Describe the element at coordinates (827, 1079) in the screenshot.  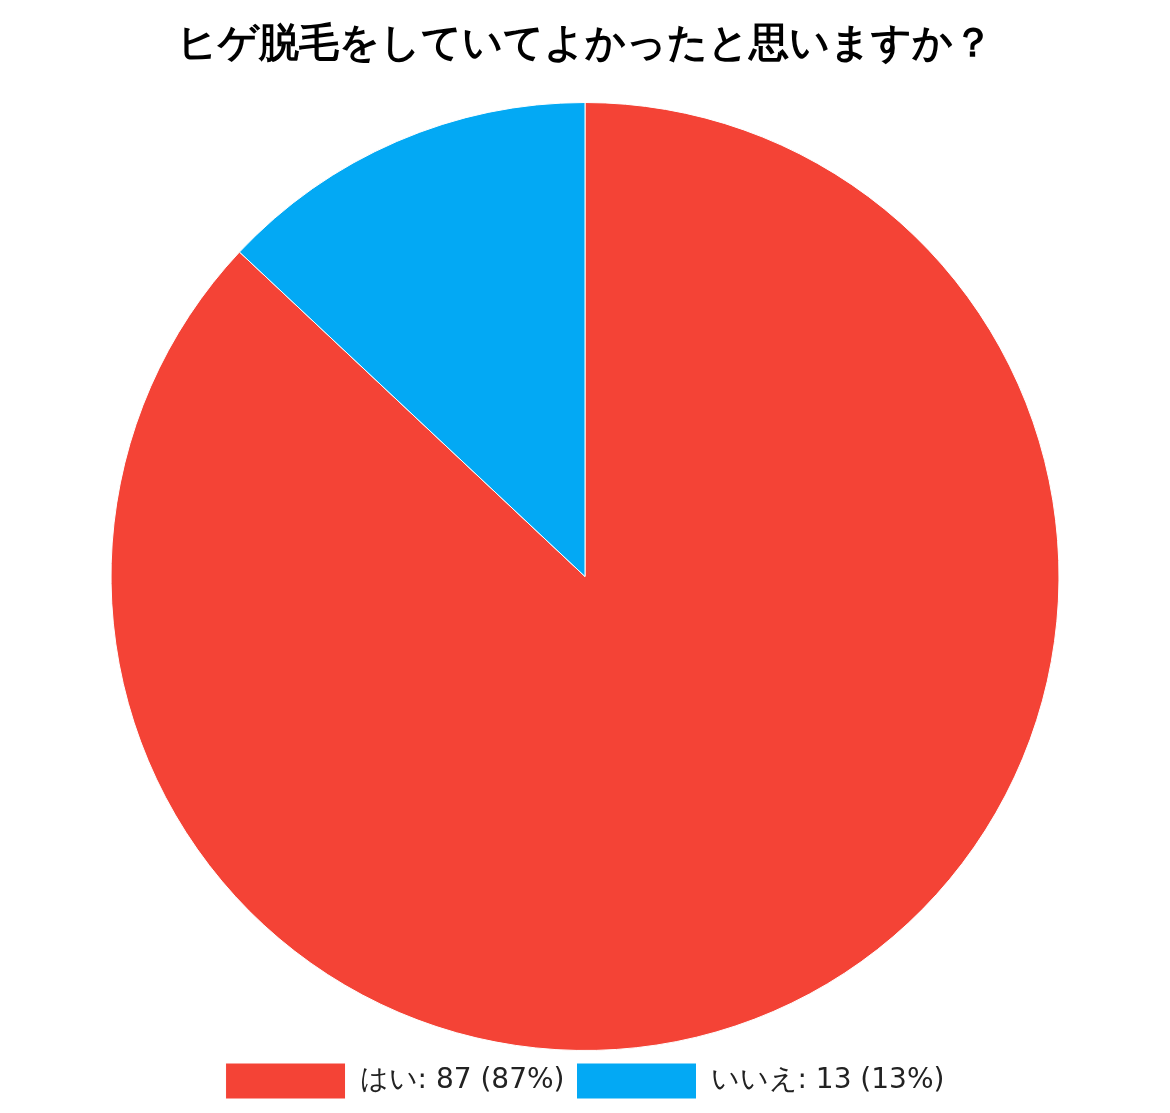
I see `legend-label: いいえ: 13 (13%)` at that location.